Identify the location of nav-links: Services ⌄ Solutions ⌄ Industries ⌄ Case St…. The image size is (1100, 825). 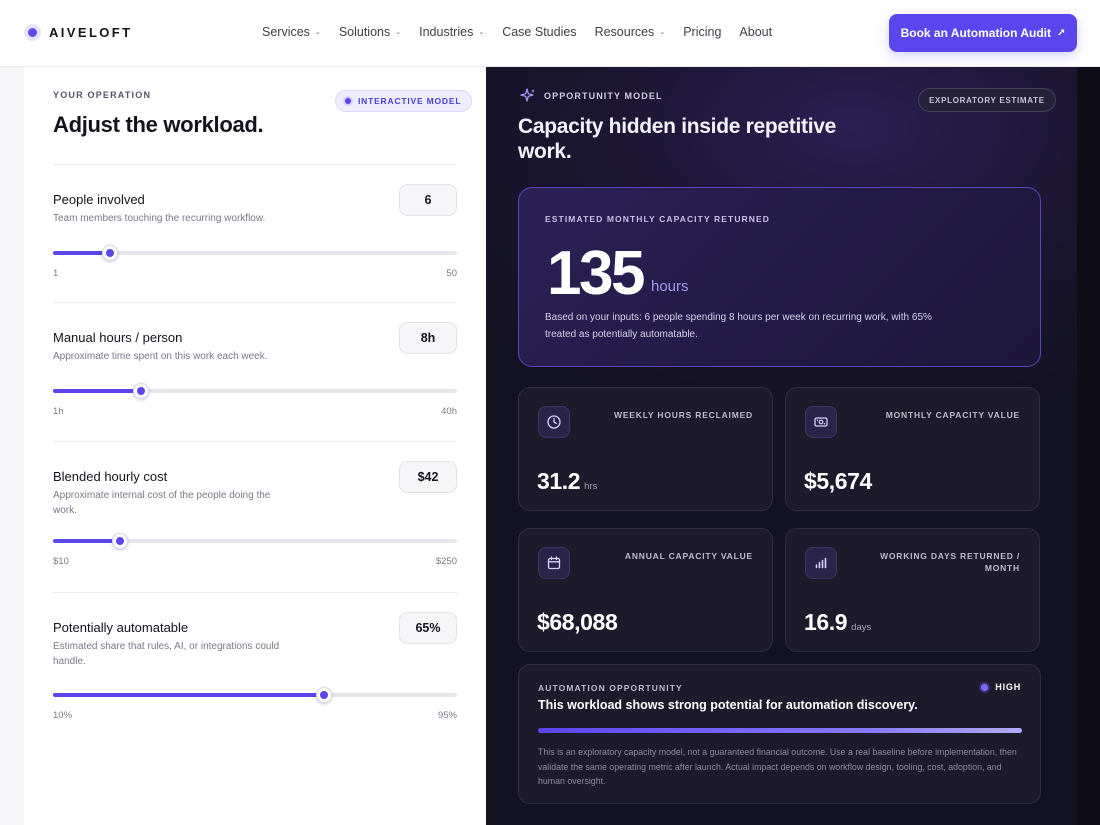
(526, 32).